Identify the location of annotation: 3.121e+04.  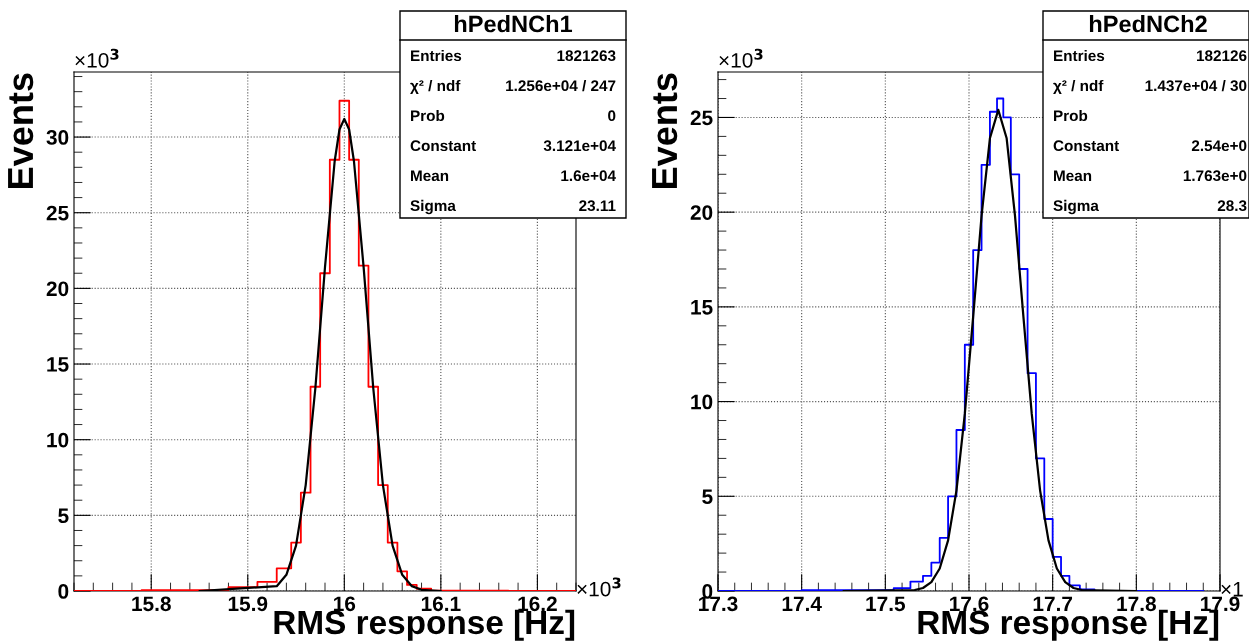
(579, 146).